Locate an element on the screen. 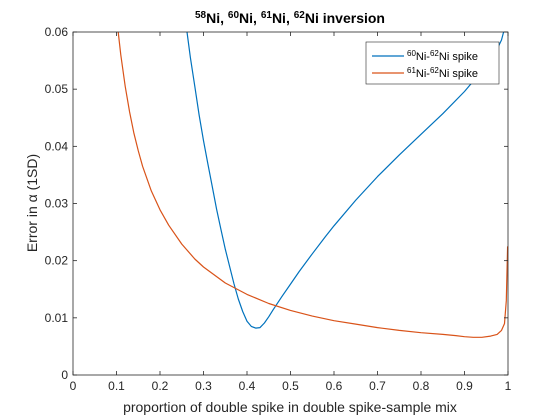 The width and height of the screenshot is (560, 420). x-tick-label: 0.1 is located at coordinates (116, 386).